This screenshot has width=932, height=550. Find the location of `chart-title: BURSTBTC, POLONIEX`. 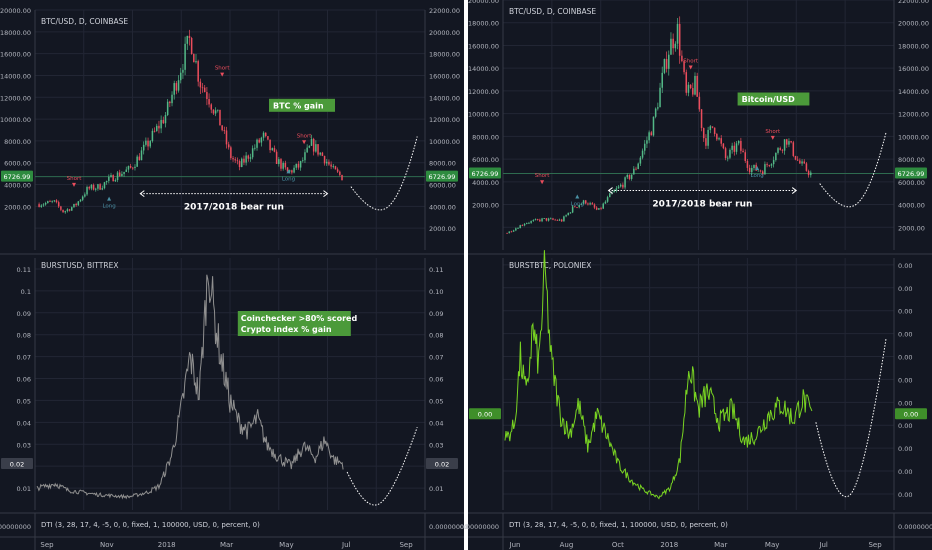

chart-title: BURSTBTC, POLONIEX is located at coordinates (550, 265).